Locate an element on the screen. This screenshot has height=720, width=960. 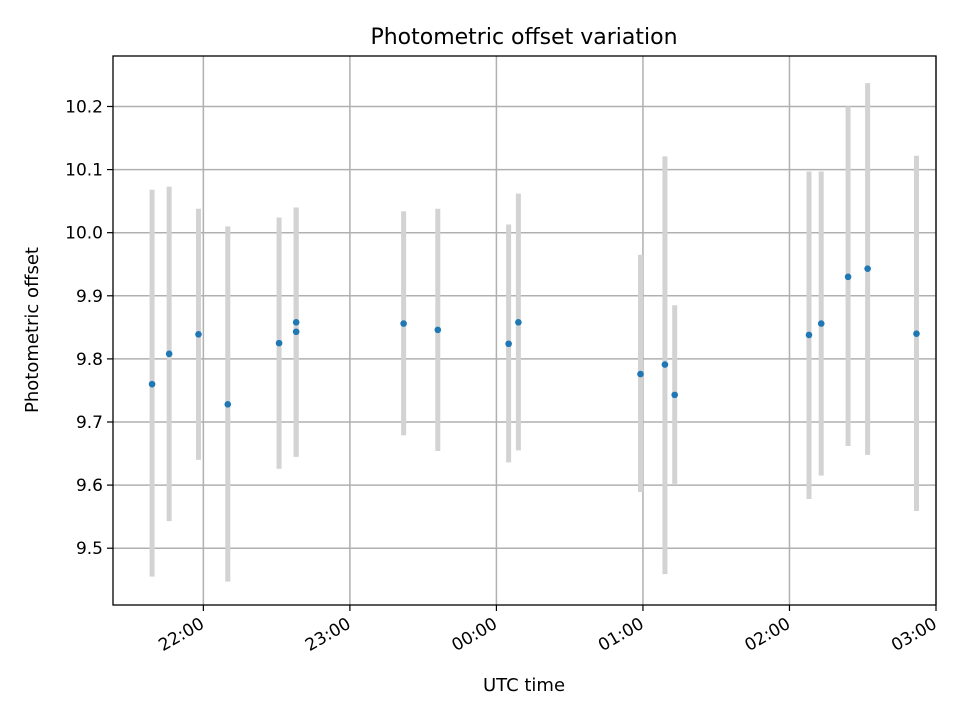
y-tick-label: 10.0 is located at coordinates (84, 234).